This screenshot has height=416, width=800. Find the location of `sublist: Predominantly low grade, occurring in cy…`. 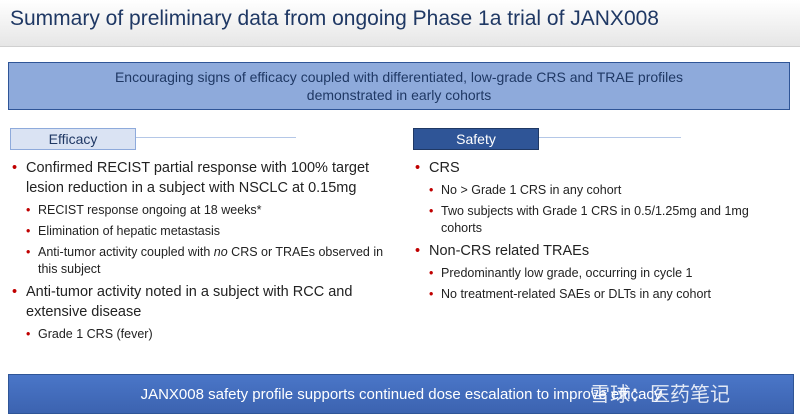

sublist: Predominantly low grade, occurring in cy… is located at coordinates (593, 284).